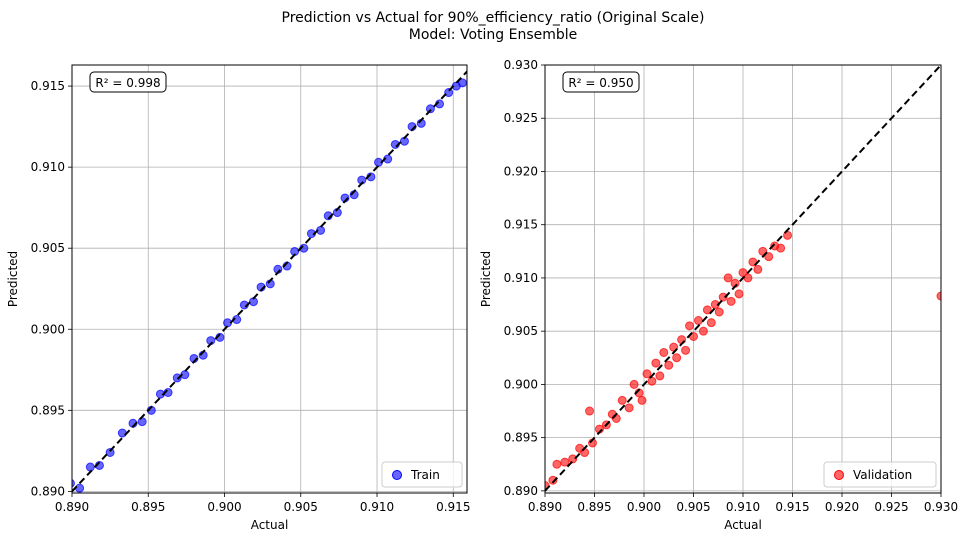 Image resolution: width=969 pixels, height=549 pixels. Describe the element at coordinates (842, 507) in the screenshot. I see `x-tick-label: 0.920` at that location.